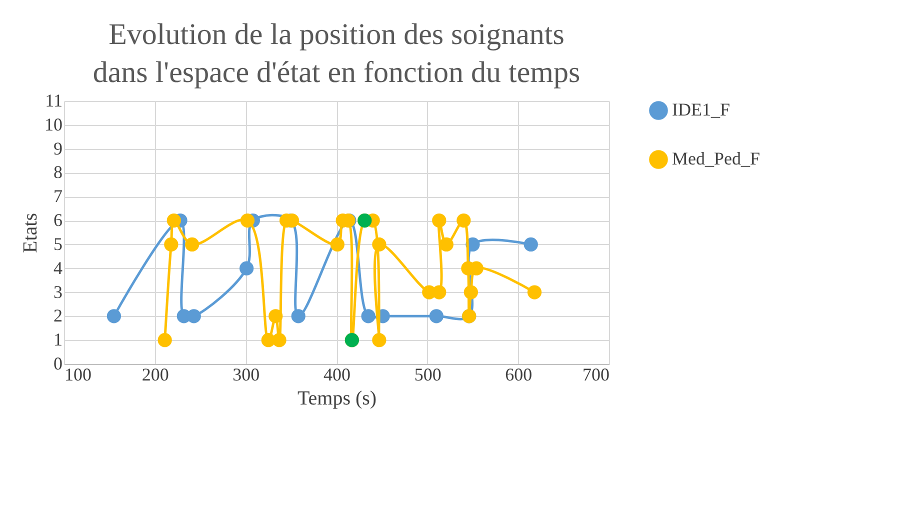  Describe the element at coordinates (78, 374) in the screenshot. I see `x-tick-label: 100` at that location.